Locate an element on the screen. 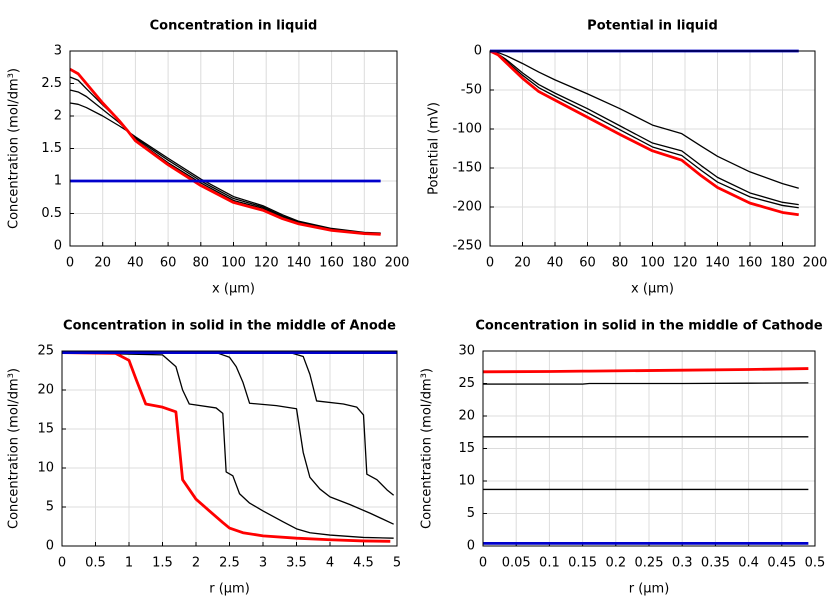 The height and width of the screenshot is (600, 840). y-tick-label: 30 is located at coordinates (466, 351).